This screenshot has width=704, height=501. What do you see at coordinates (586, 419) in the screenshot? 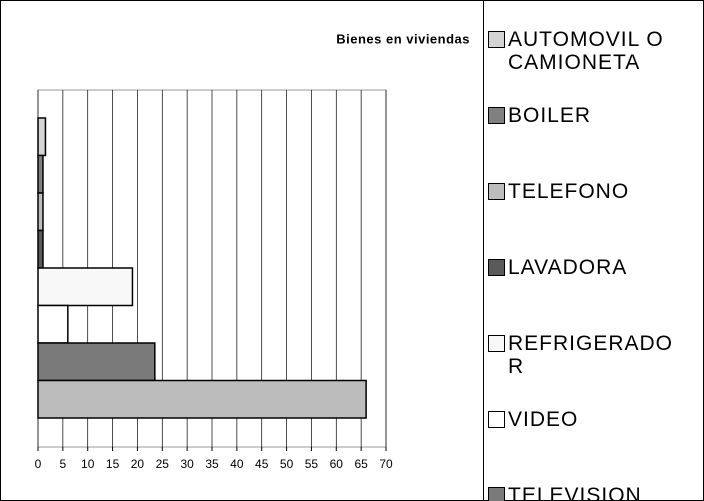
I see `legend-entry: VIDEO` at bounding box center [586, 419].